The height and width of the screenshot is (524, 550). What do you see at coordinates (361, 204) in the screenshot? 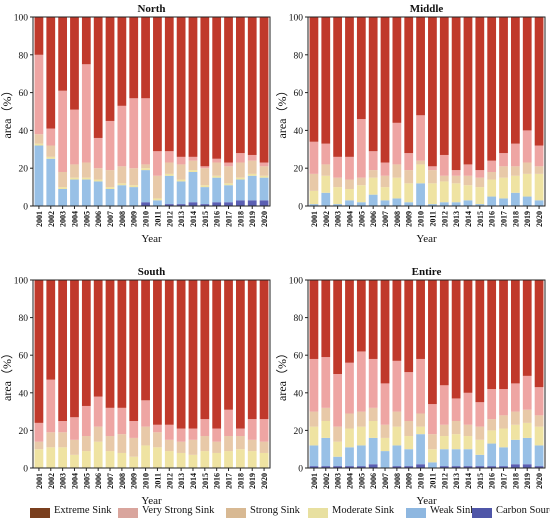
I see `middle-bar-2005-weak-sink` at bounding box center [361, 204].